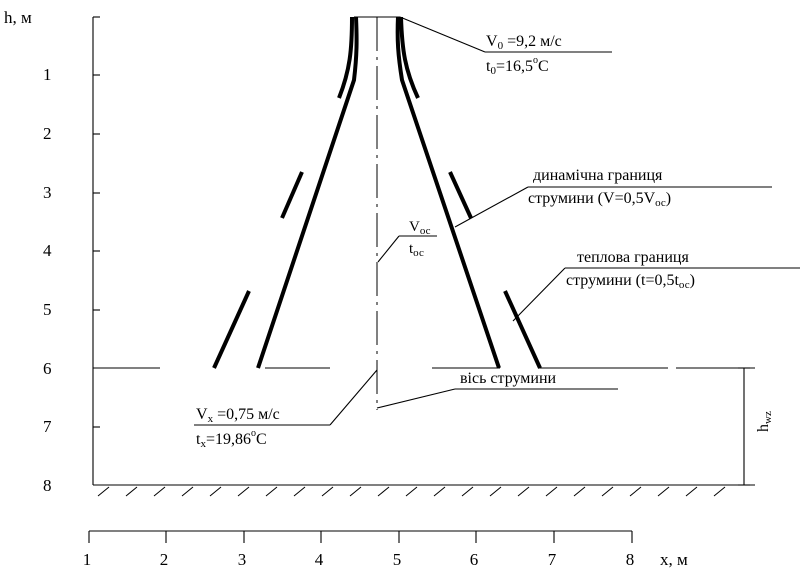 This screenshot has width=805, height=573. What do you see at coordinates (524, 42) in the screenshot?
I see `outlet-velocity: V0 =9,2 м/с` at bounding box center [524, 42].